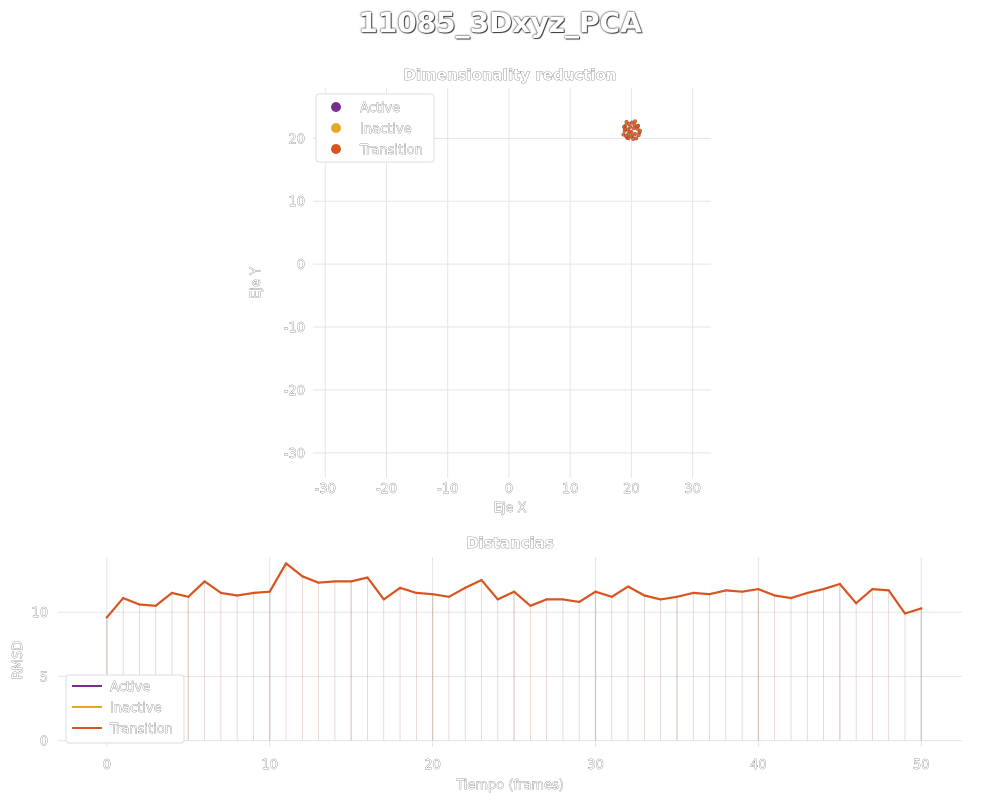 This screenshot has height=800, width=1000. Describe the element at coordinates (391, 150) in the screenshot. I see `legend-label-transition: Transition` at that location.